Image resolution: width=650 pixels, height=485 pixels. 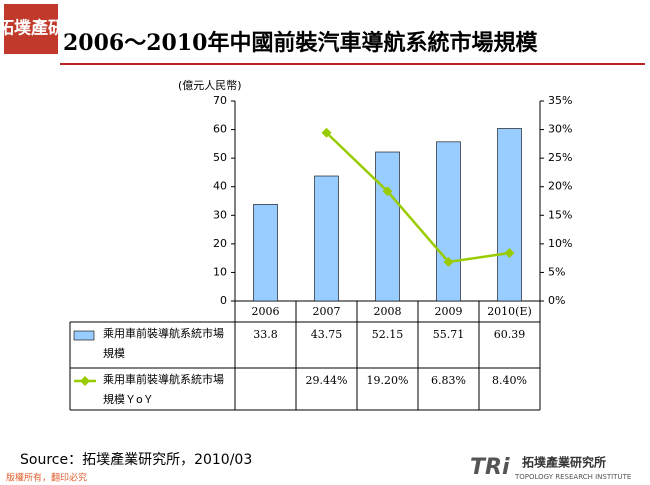 I want to click on data-label: 19.20%, so click(x=387, y=380).